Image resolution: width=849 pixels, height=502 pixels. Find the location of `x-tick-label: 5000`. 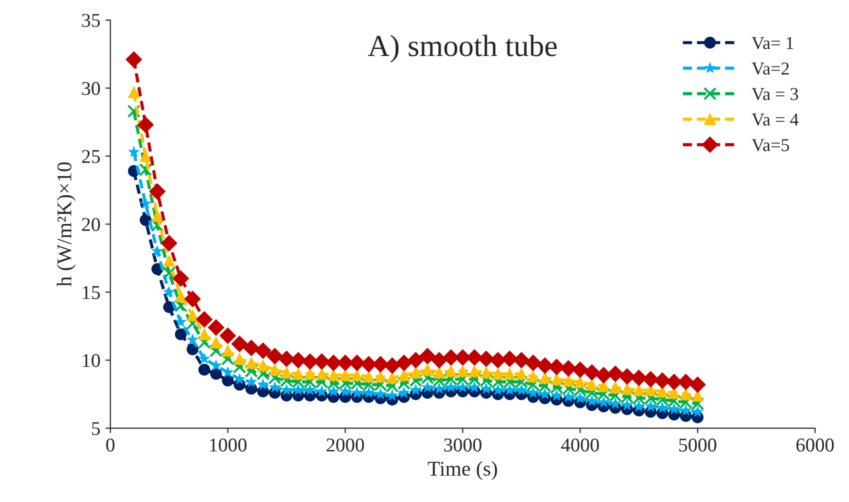

x-tick-label: 5000 is located at coordinates (697, 445).